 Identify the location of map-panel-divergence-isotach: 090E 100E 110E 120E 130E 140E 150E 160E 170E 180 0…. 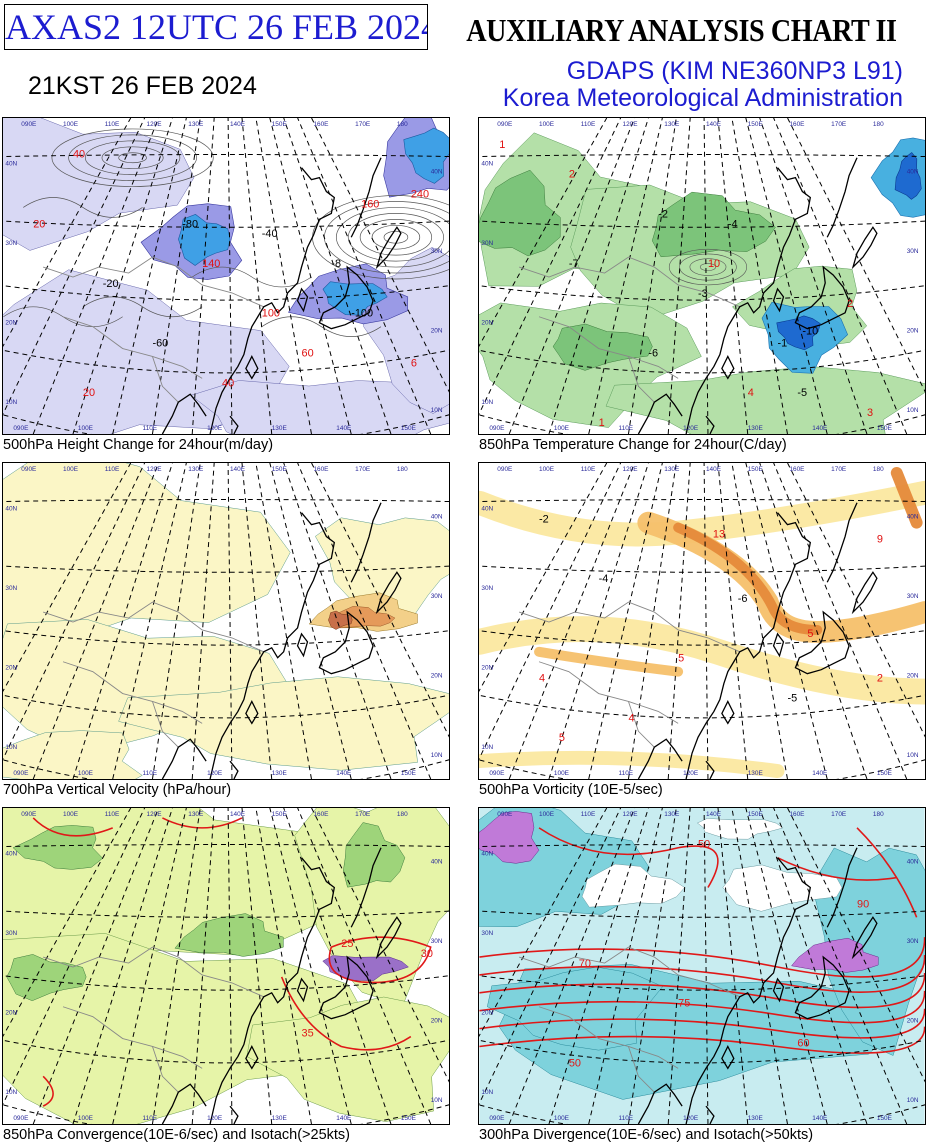
(702, 966).